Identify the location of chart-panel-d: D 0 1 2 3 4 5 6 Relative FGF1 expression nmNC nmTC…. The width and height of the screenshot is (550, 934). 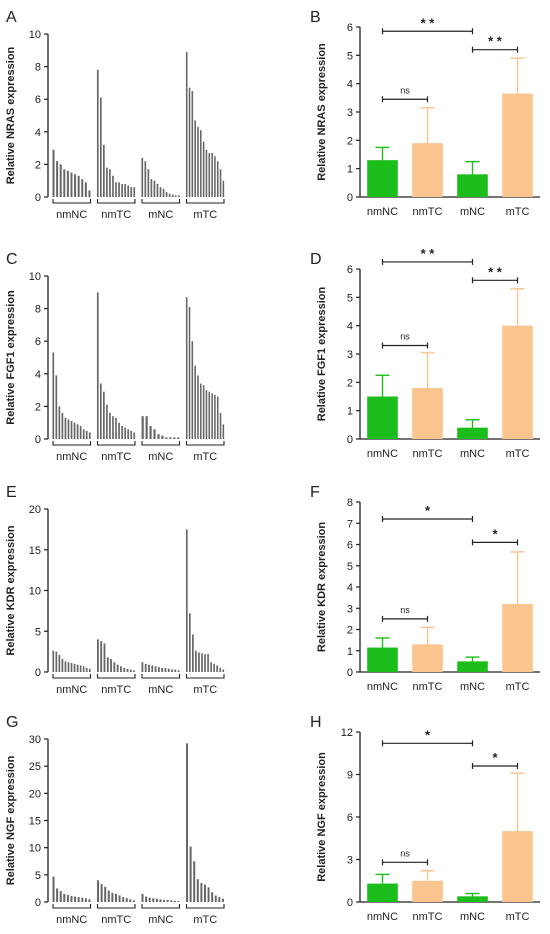
(425, 353).